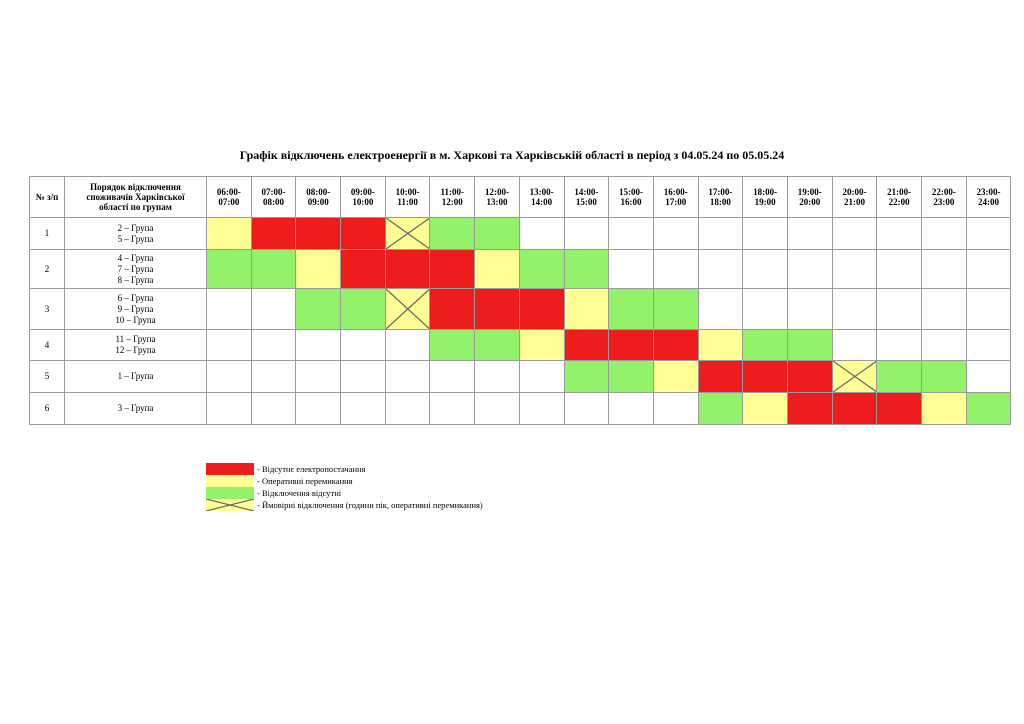 Image resolution: width=1024 pixels, height=724 pixels. Describe the element at coordinates (363, 202) in the screenshot. I see `hour-end: 10:00` at that location.